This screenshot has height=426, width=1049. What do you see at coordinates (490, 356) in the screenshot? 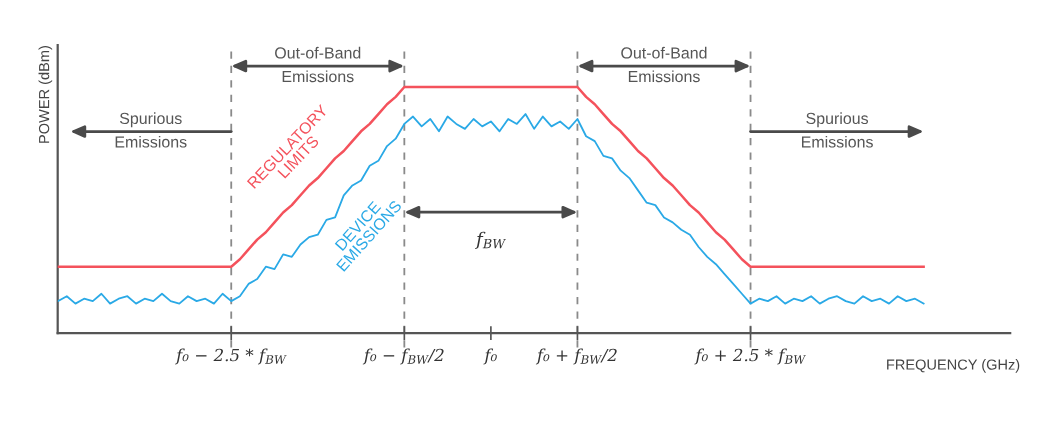
I see `x-tick-label: f₀` at bounding box center [490, 356].